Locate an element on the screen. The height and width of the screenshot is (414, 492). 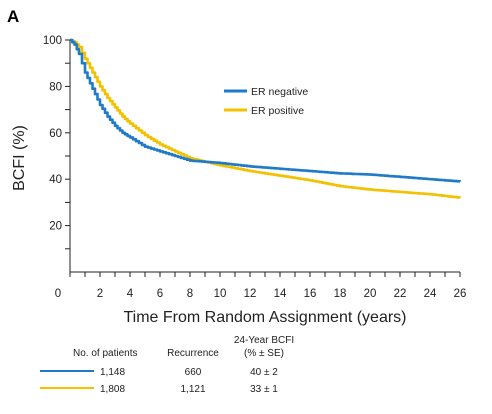
x-tick-label: 8 is located at coordinates (190, 294).